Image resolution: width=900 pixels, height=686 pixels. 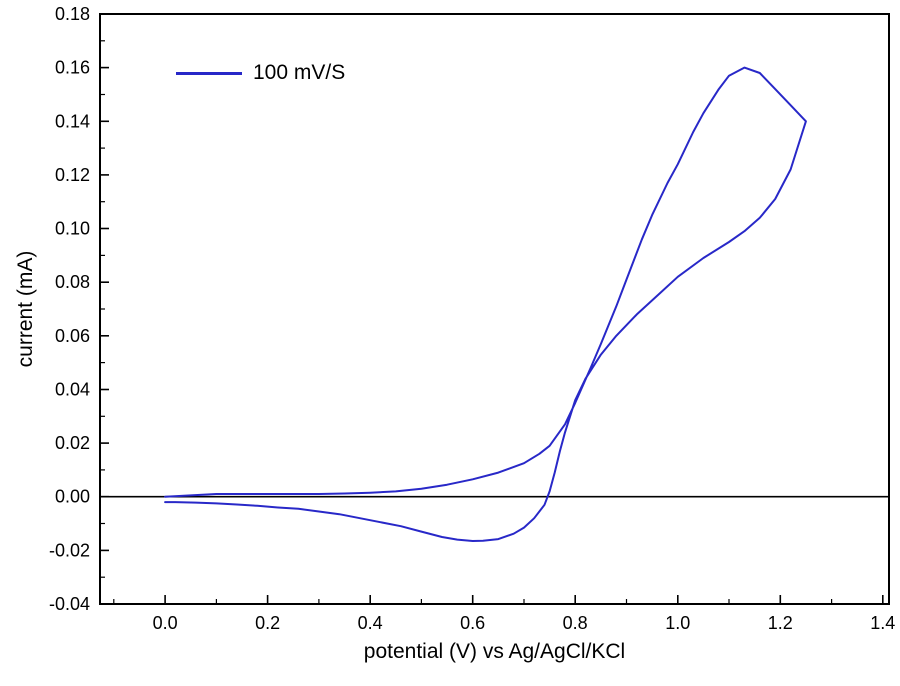 I want to click on y-tick-label: 0.08, so click(x=72, y=282).